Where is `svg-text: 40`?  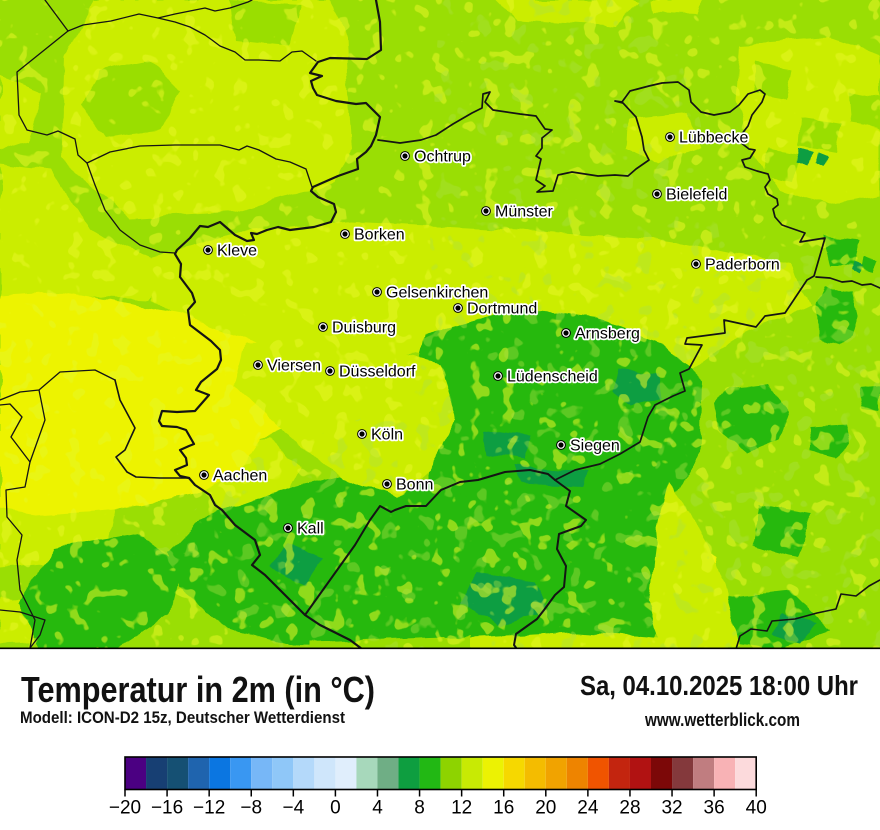 svg-text: 40 is located at coordinates (756, 808).